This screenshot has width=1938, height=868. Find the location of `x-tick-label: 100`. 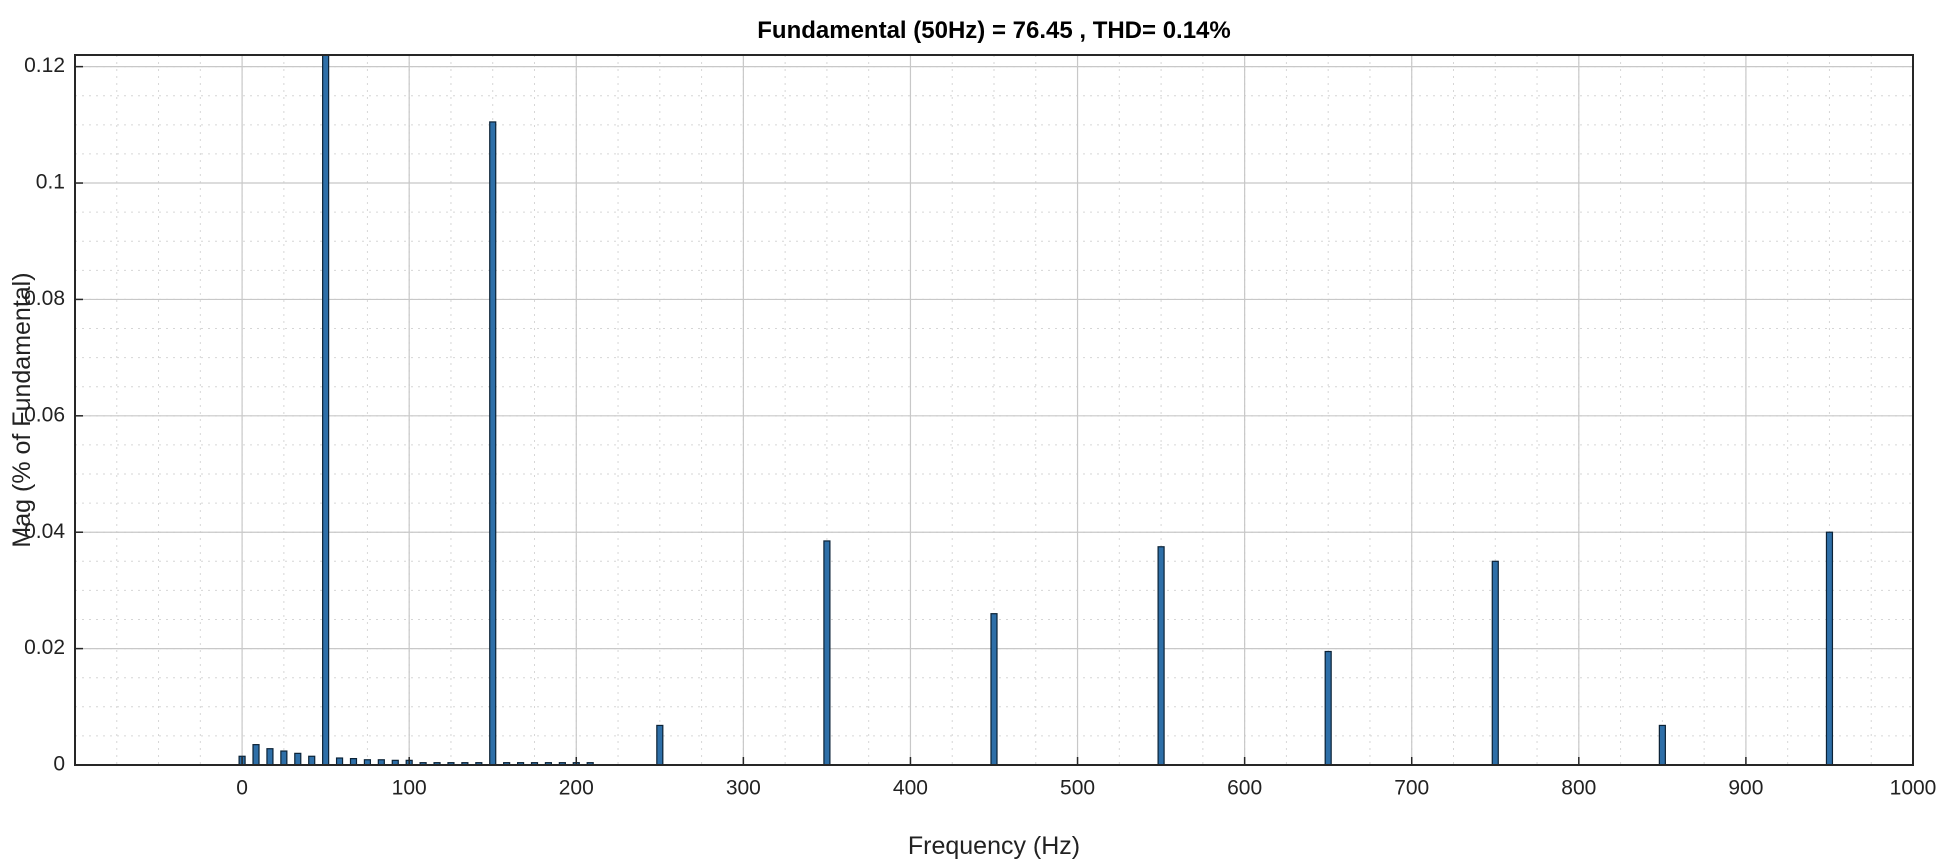

x-tick-label: 100 is located at coordinates (409, 787).